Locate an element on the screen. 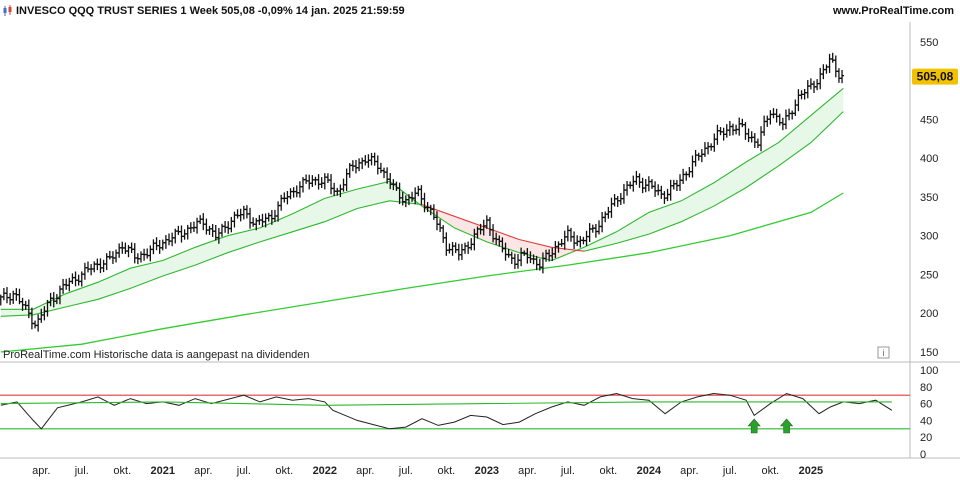  info-icon: i is located at coordinates (883, 352).